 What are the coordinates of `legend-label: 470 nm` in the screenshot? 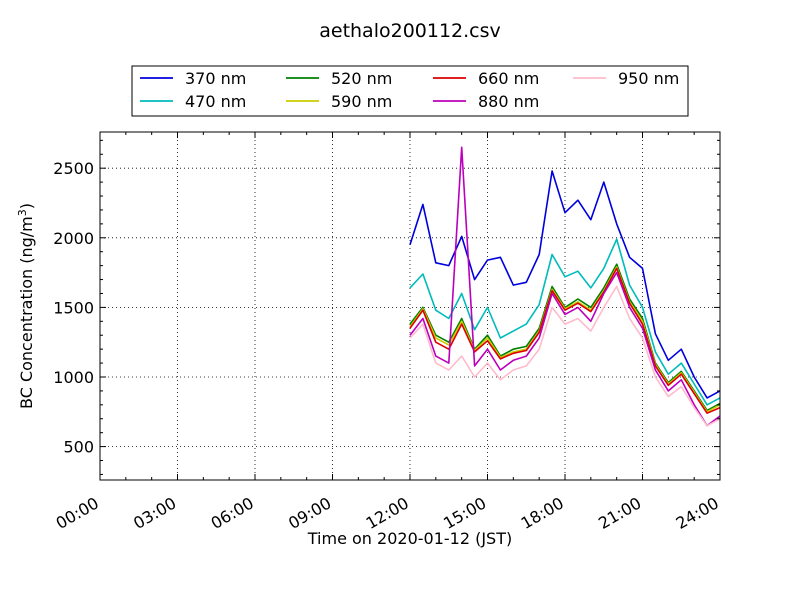 It's located at (215, 101).